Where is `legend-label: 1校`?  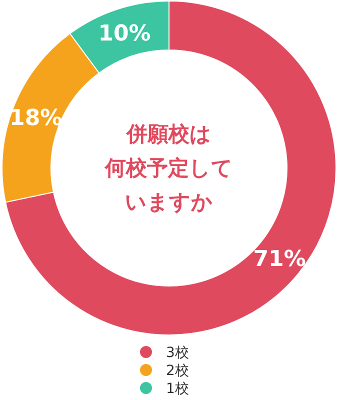 legend-label: 1校 is located at coordinates (177, 389).